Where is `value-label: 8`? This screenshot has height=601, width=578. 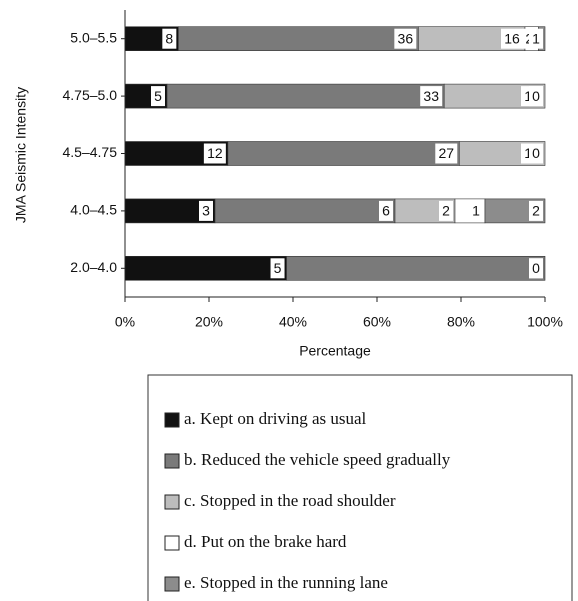
value-label: 8 is located at coordinates (169, 38).